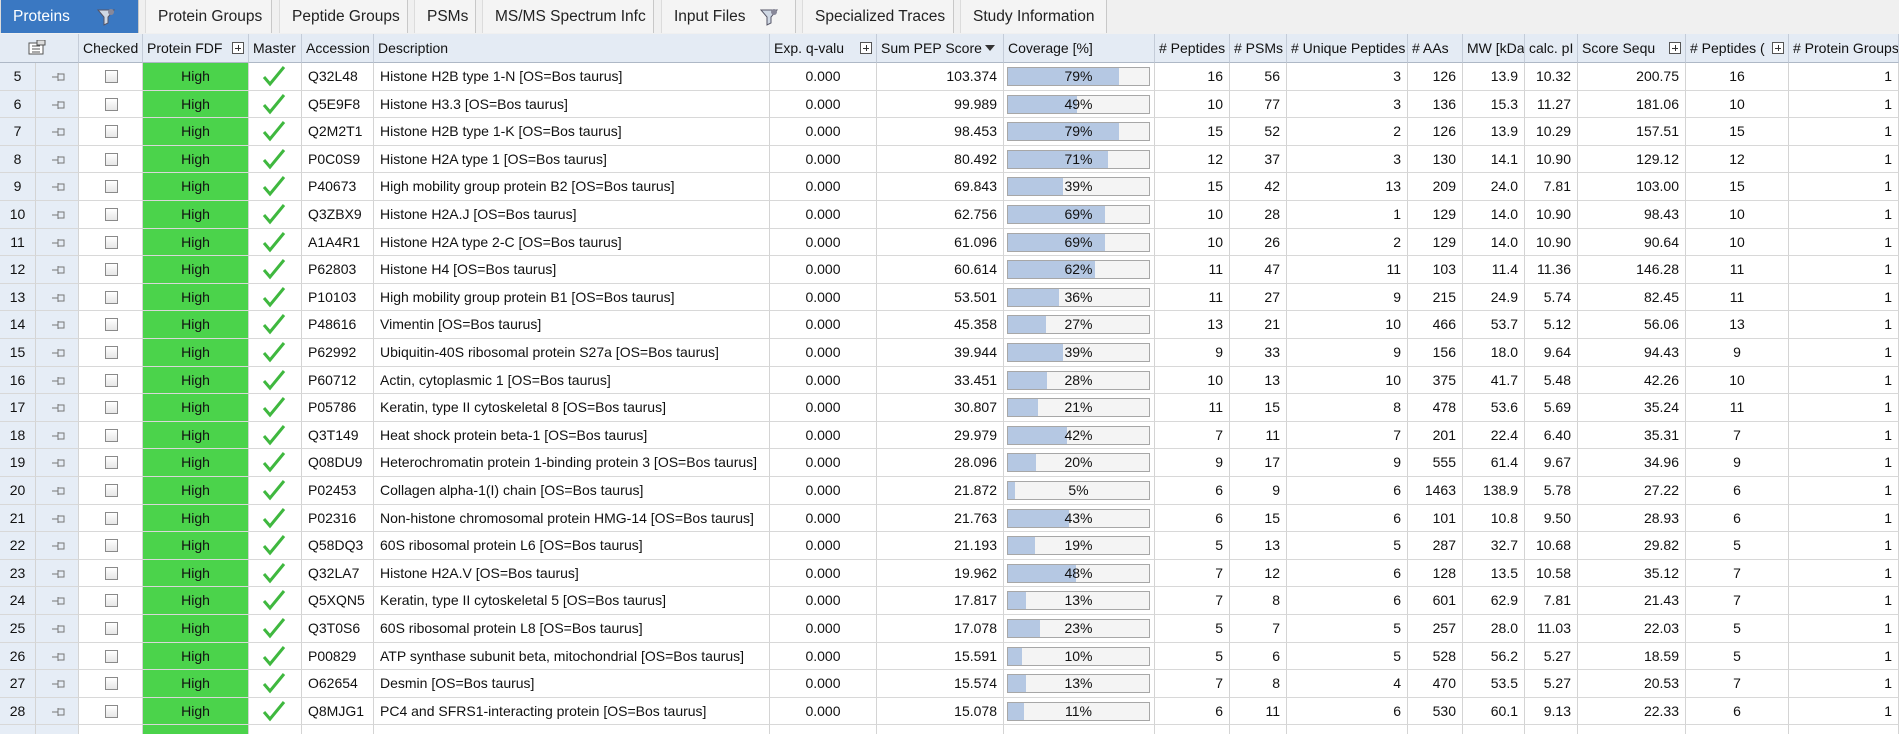  I want to click on data-cell: 129, so click(1435, 242).